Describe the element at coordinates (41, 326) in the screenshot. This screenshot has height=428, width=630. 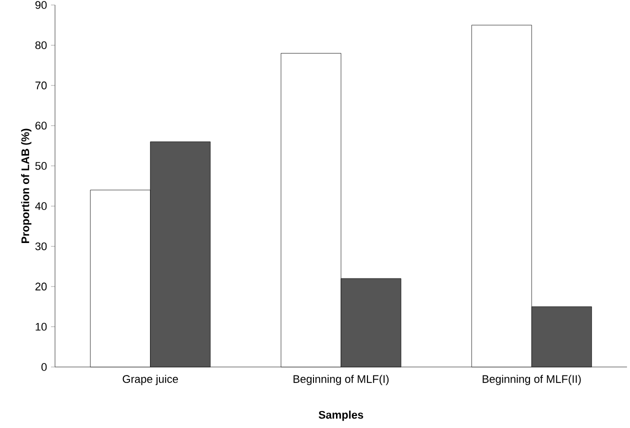
I see `y-tick-label: 10` at that location.